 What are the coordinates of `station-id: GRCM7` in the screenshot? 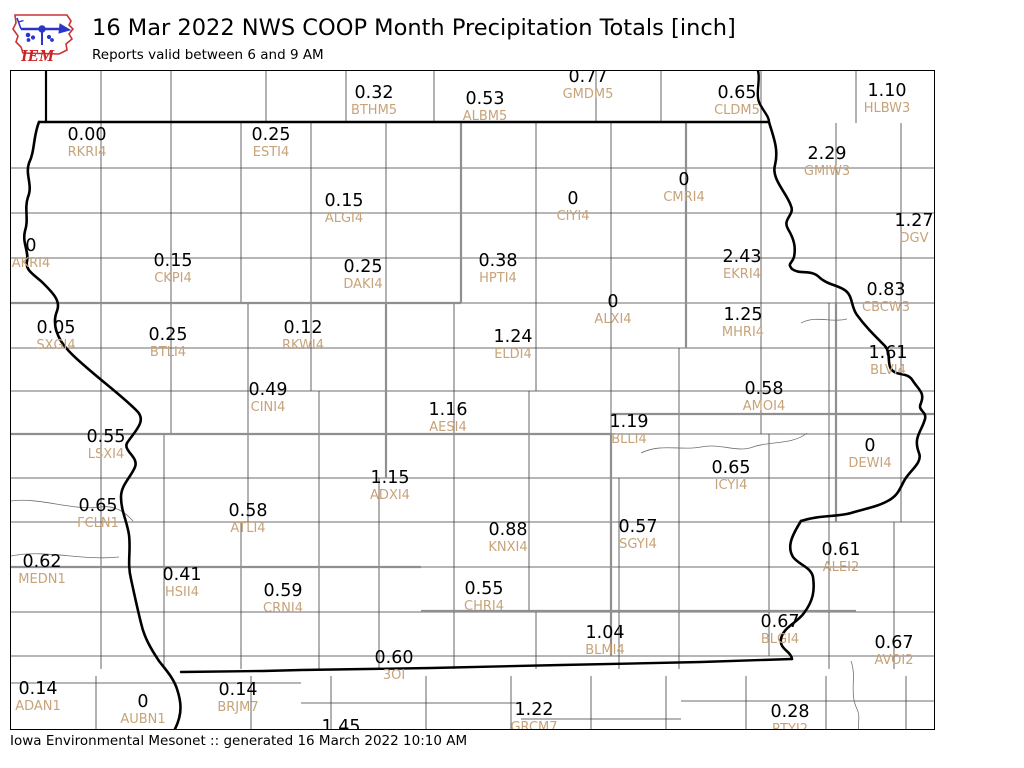 It's located at (534, 725).